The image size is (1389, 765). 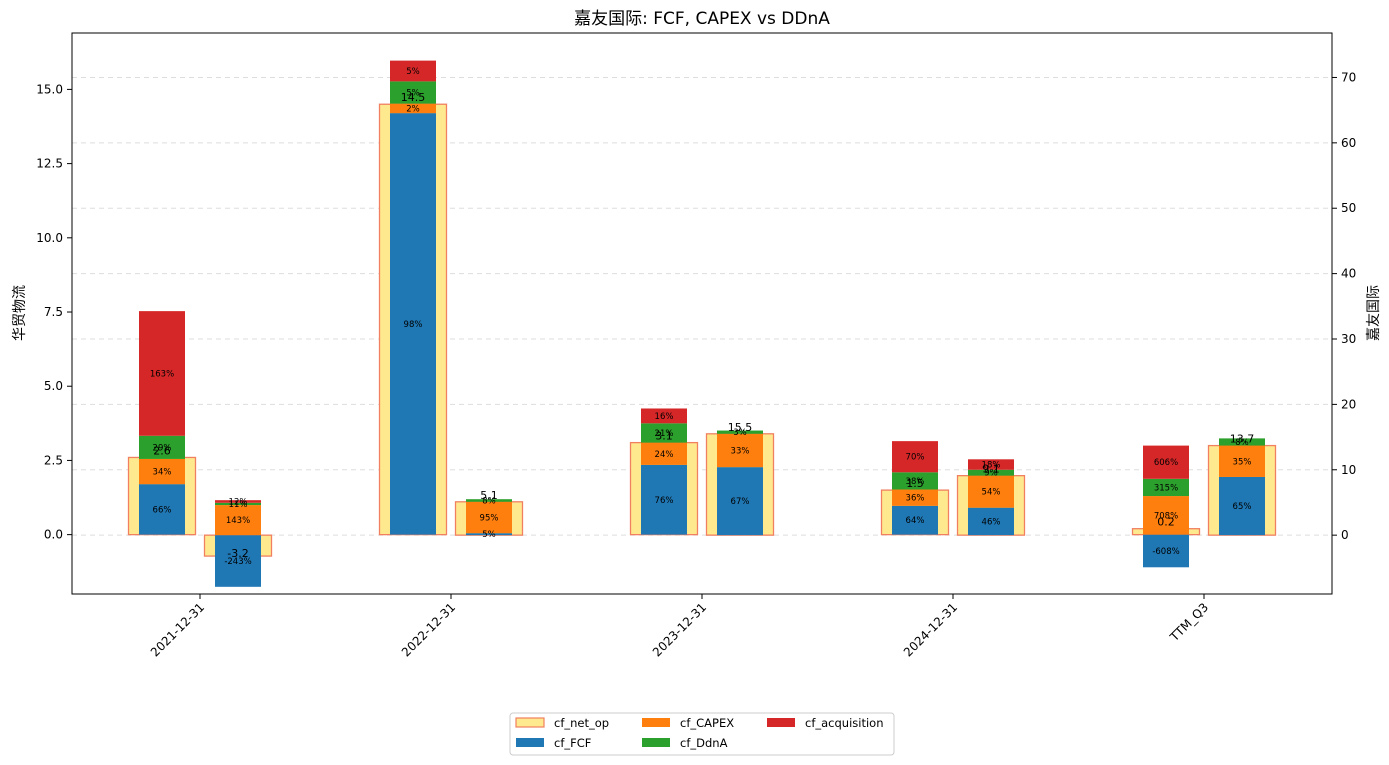 I want to click on net-op-value-label: 2.6, so click(x=162, y=450).